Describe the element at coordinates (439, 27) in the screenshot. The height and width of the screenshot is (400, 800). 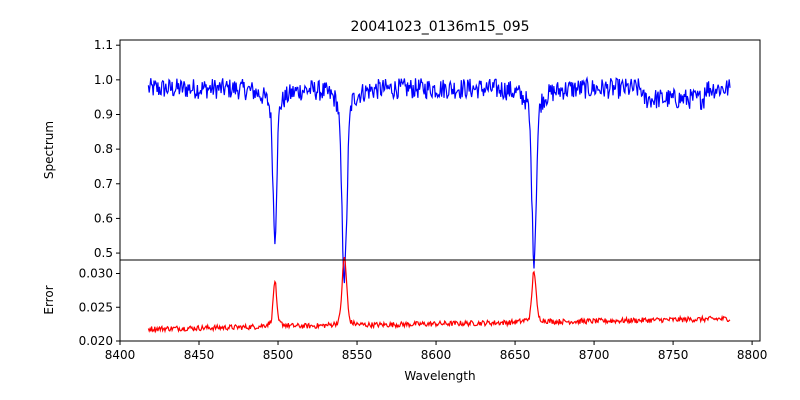
I see `chart-title: 20041023_0136m15_095` at that location.